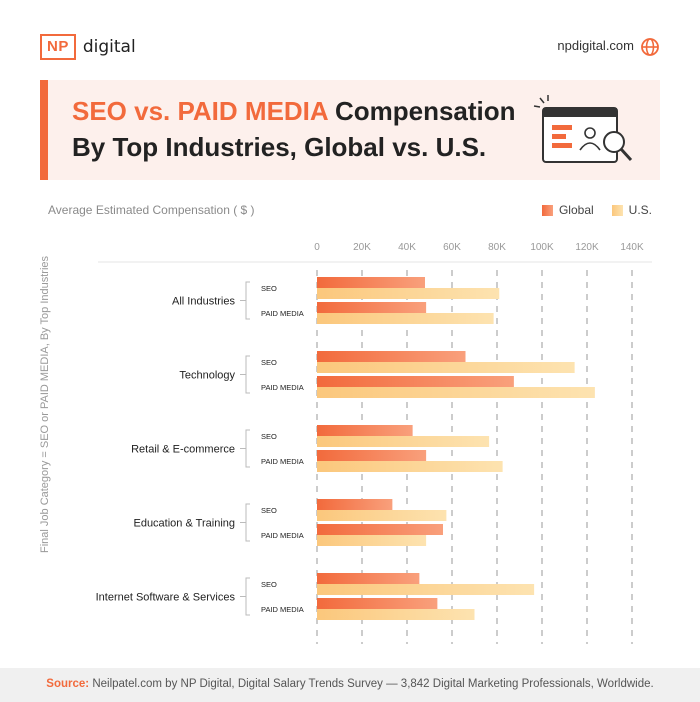 The image size is (700, 702). What do you see at coordinates (632, 247) in the screenshot?
I see `x-tick-label: 140K` at bounding box center [632, 247].